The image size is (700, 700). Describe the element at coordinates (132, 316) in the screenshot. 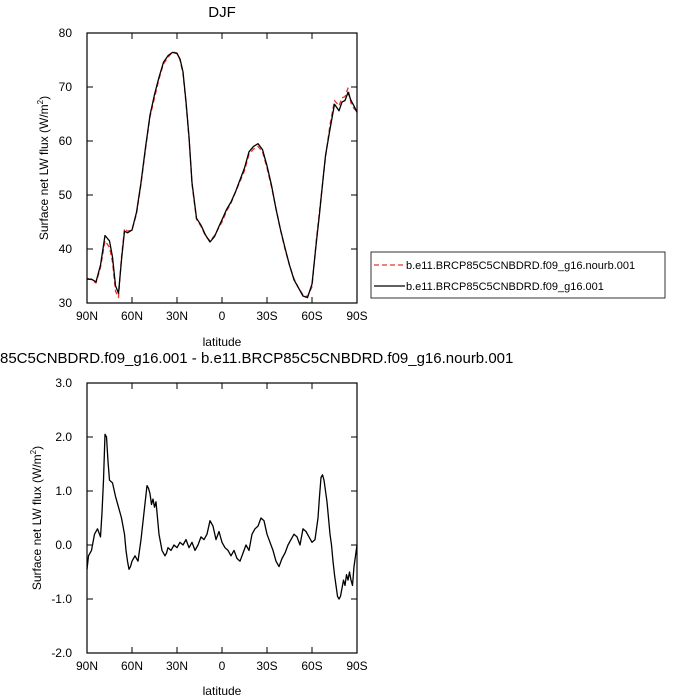

I see `top-x-tick-label: 60N` at that location.